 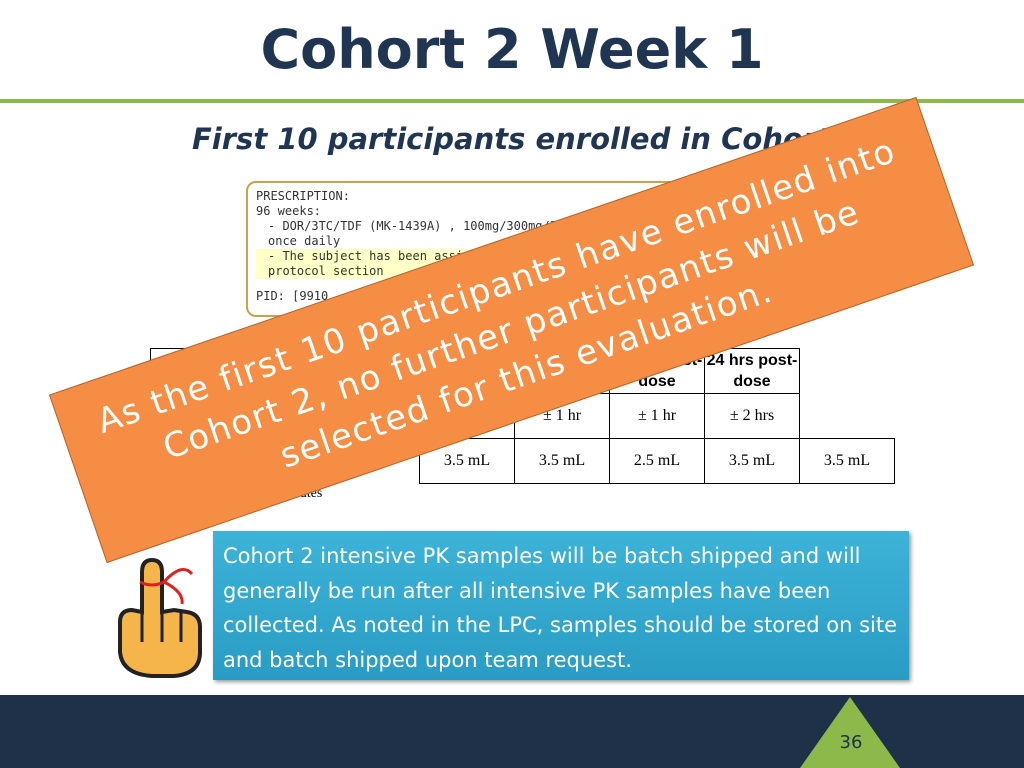 What do you see at coordinates (657, 416) in the screenshot?
I see `window-cell: ± 1 hr` at bounding box center [657, 416].